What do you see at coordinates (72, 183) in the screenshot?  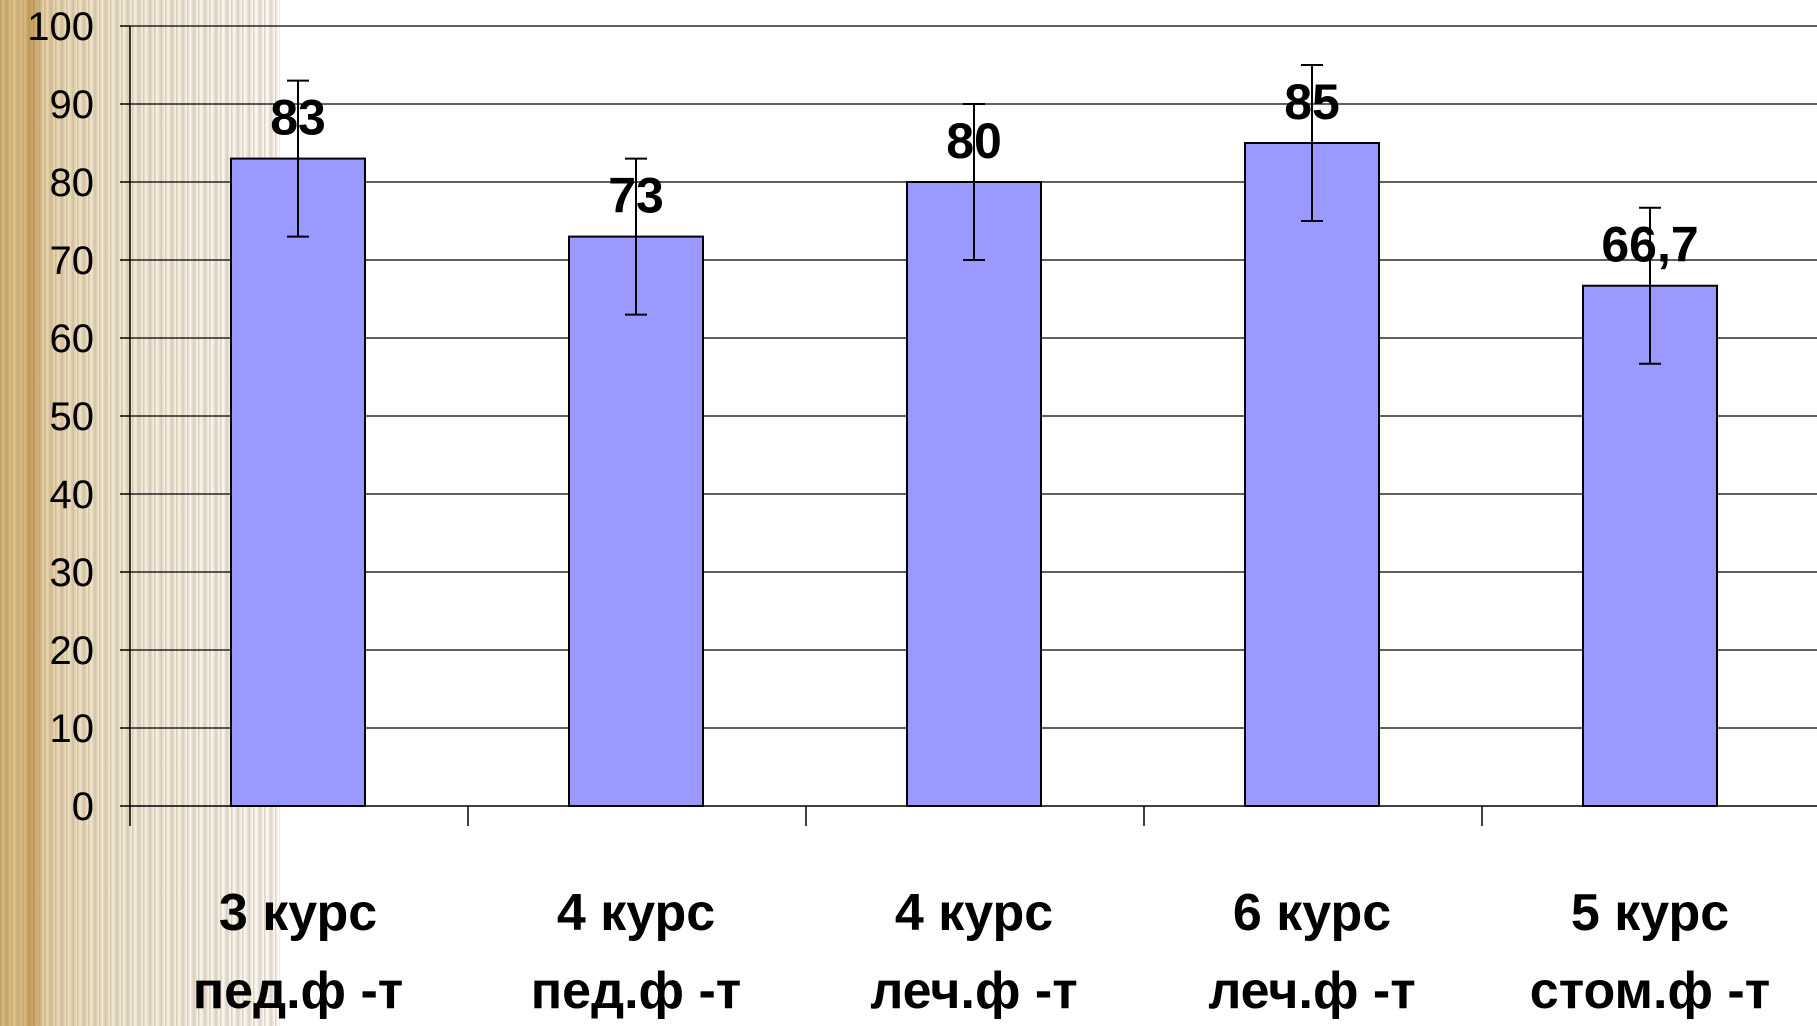 I see `y-tick-label: 80` at bounding box center [72, 183].